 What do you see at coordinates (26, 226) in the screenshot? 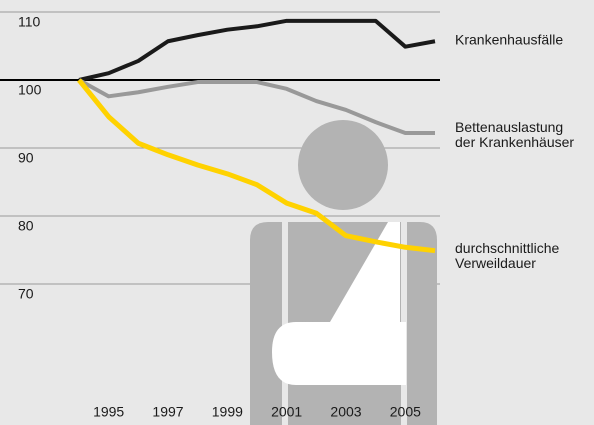
I see `y-tick-label: 80` at bounding box center [26, 226].